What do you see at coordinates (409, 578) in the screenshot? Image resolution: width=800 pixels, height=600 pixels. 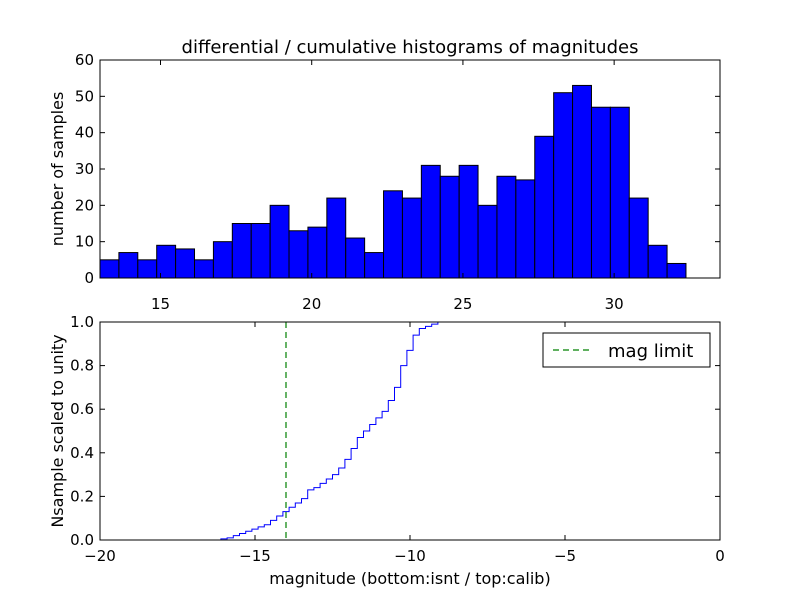 I see `cumulative-x-axis-label: magnitude (bottom:isnt / top:calib)` at bounding box center [409, 578].